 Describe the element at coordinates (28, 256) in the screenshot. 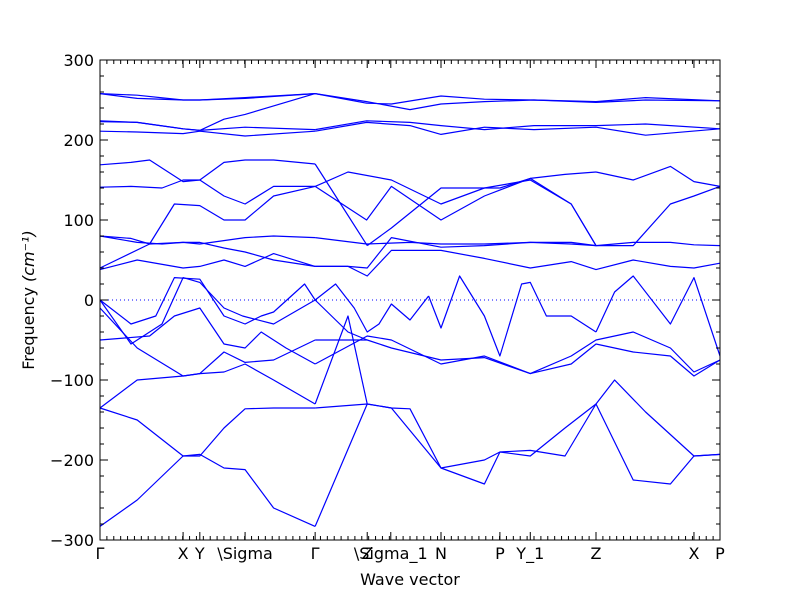

I see `y-axis-label-units: (cm⁻¹)` at that location.